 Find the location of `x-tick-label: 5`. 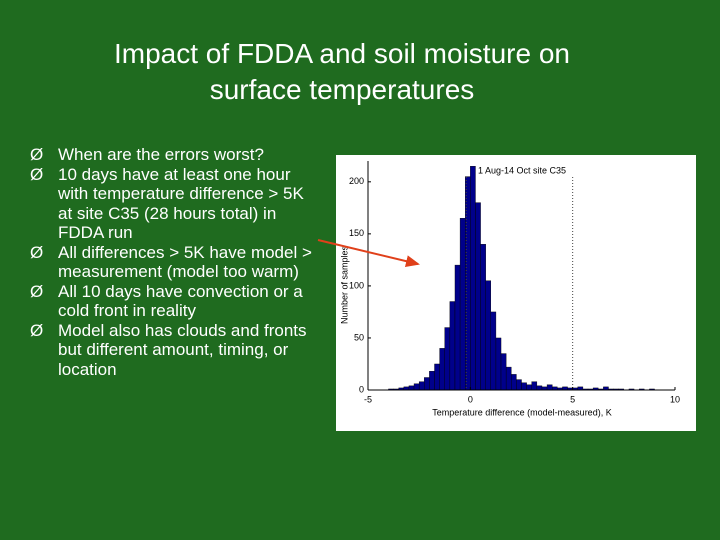

x-tick-label: 5 is located at coordinates (572, 399).